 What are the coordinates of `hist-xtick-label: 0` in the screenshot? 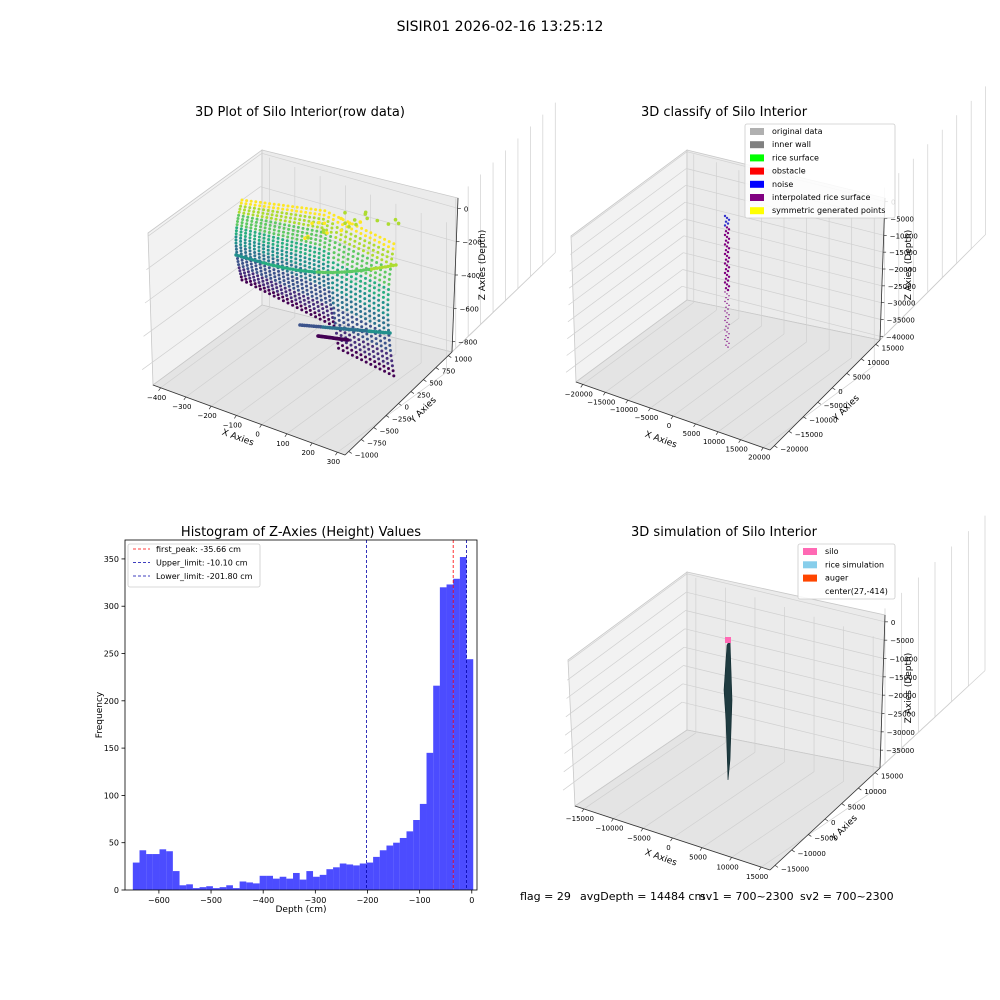 It's located at (471, 900).